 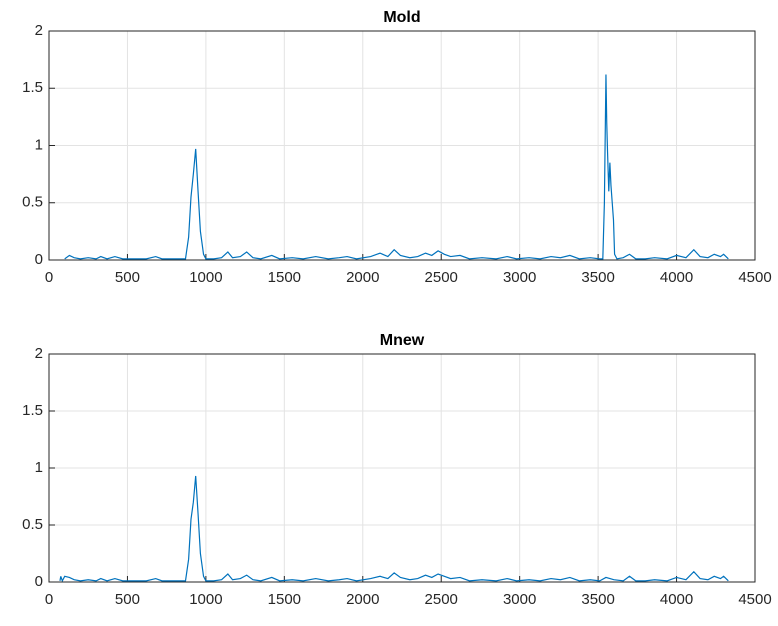 What do you see at coordinates (402, 340) in the screenshot?
I see `chart-title: Mnew` at bounding box center [402, 340].